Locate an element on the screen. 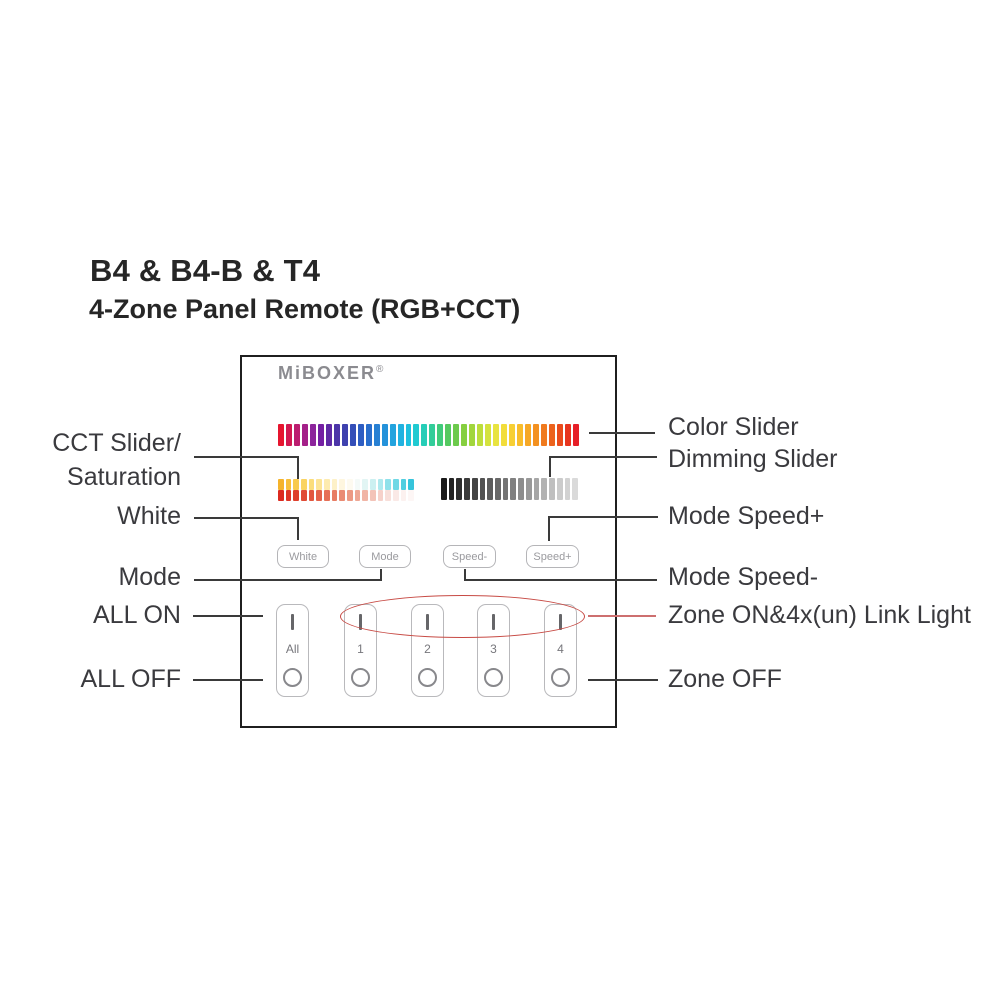  callout-white: White is located at coordinates (149, 516).